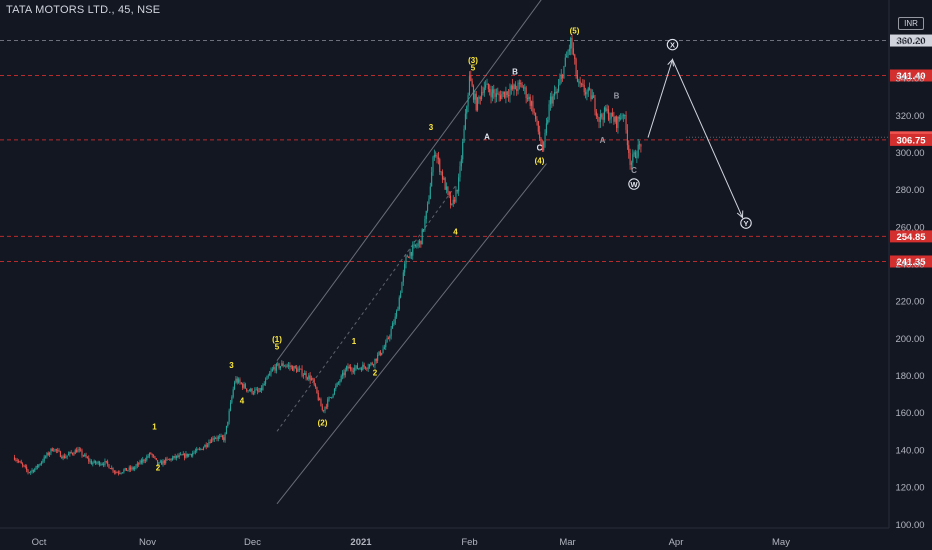 This screenshot has height=550, width=932. I want to click on time-tick-label: Feb, so click(469, 542).